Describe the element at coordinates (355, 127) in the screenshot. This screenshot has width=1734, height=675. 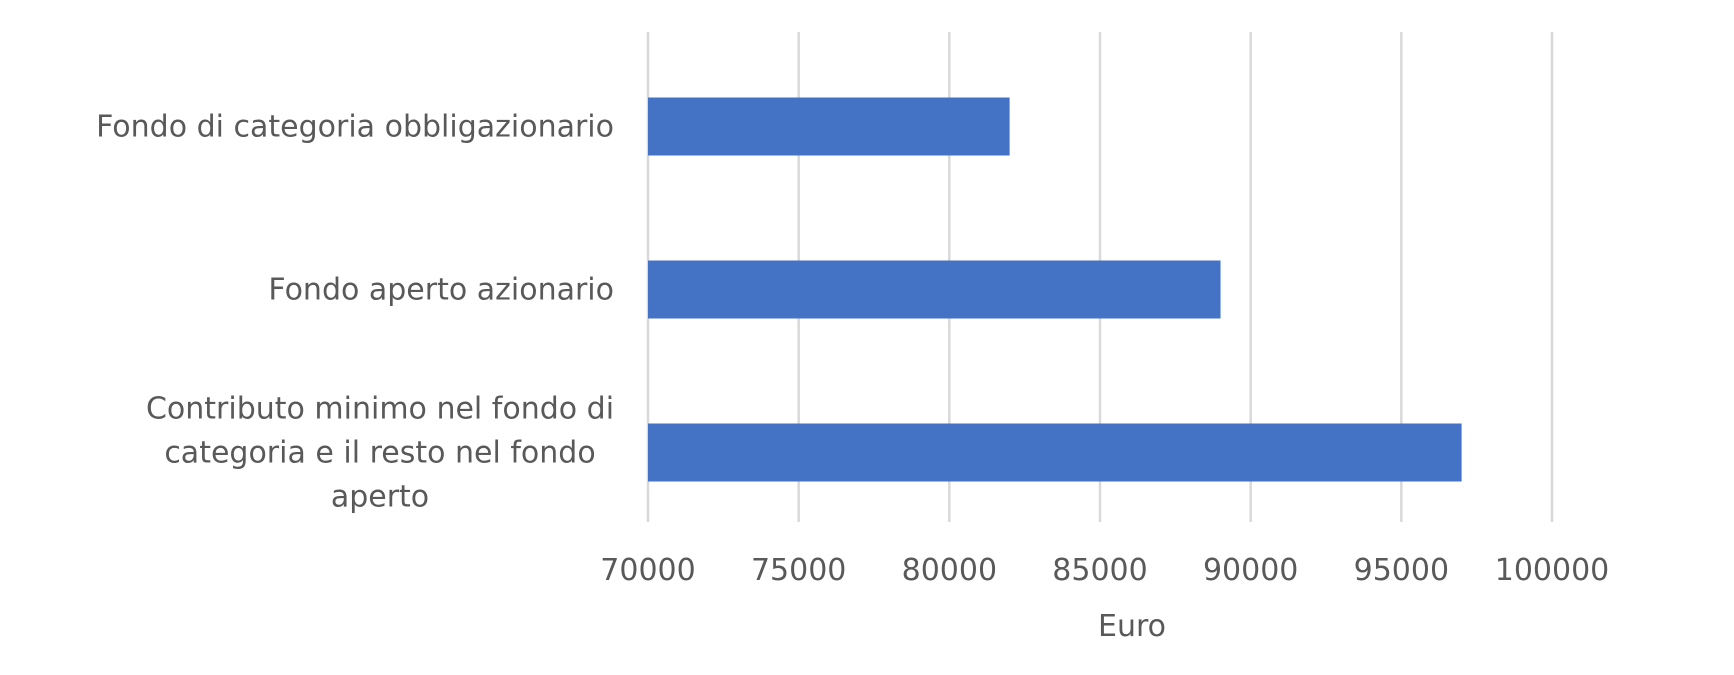
I see `category-label: Fondo di categoria obbligazionario` at that location.